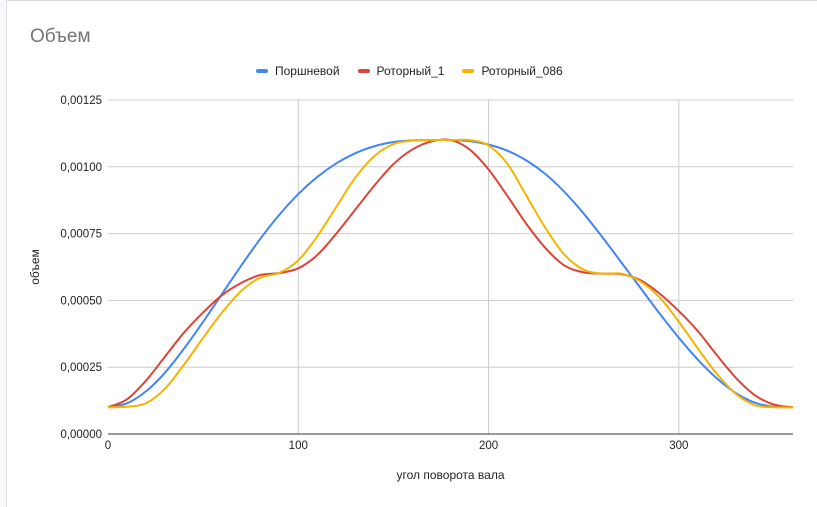 This screenshot has width=817, height=507. What do you see at coordinates (81, 301) in the screenshot?
I see `y-tick-label: 0,00050` at bounding box center [81, 301].